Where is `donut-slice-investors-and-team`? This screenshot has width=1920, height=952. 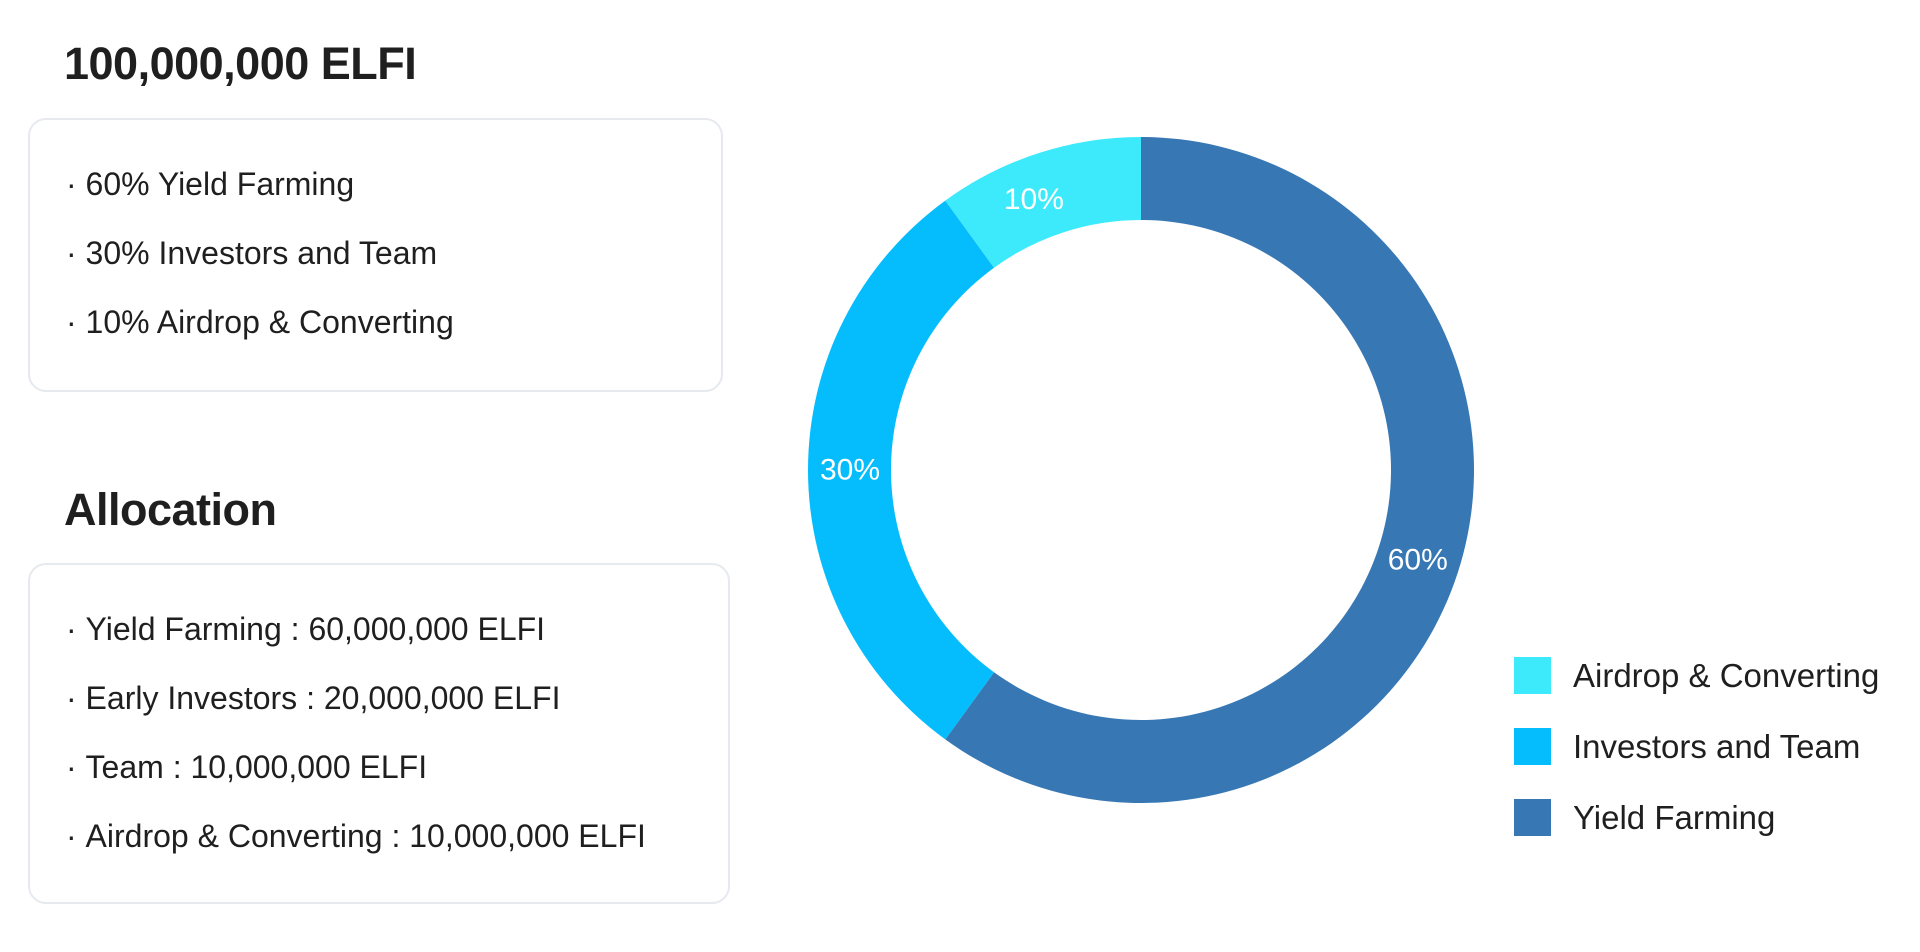
donut-slice-investors-and-team is located at coordinates (901, 470).